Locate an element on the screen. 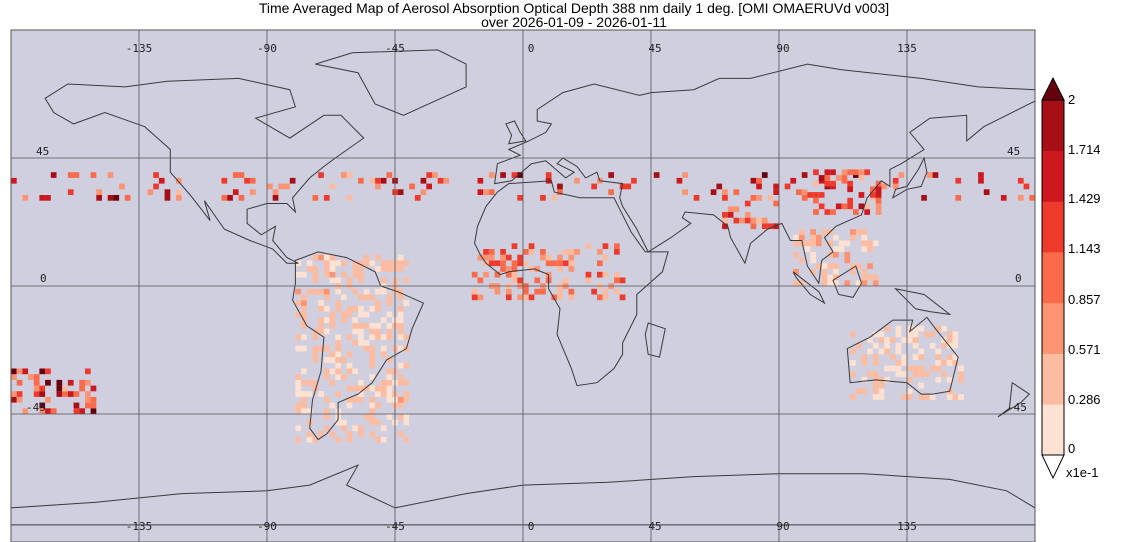 The width and height of the screenshot is (1148, 542). lon-tick-bottom: 135 is located at coordinates (907, 526).